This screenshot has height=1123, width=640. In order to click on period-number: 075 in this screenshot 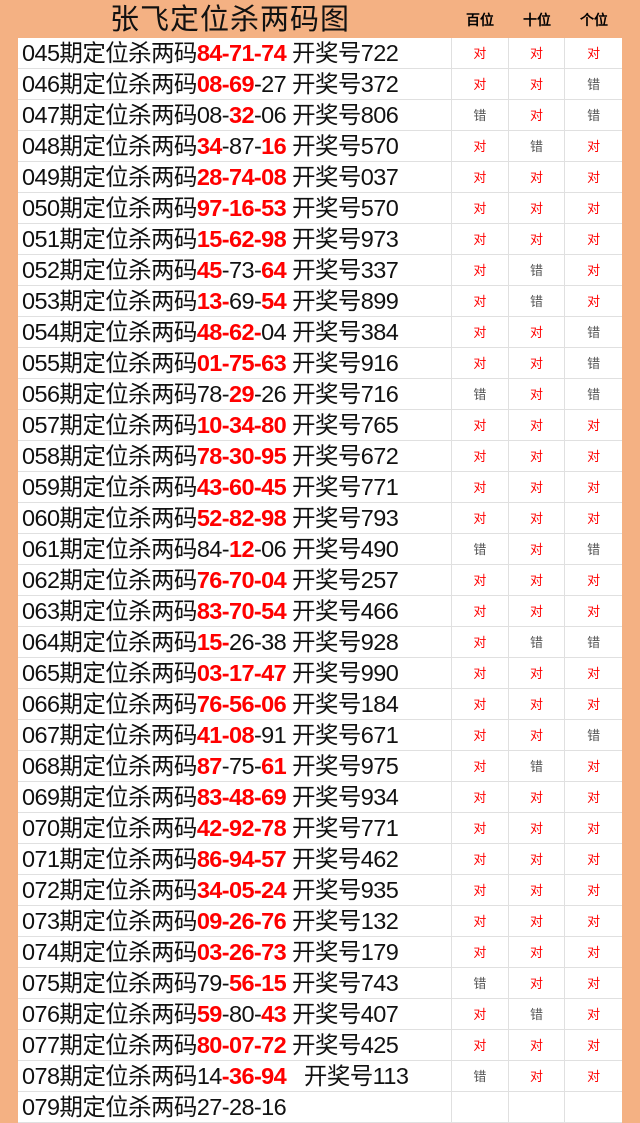, I will do `click(41, 983)`.